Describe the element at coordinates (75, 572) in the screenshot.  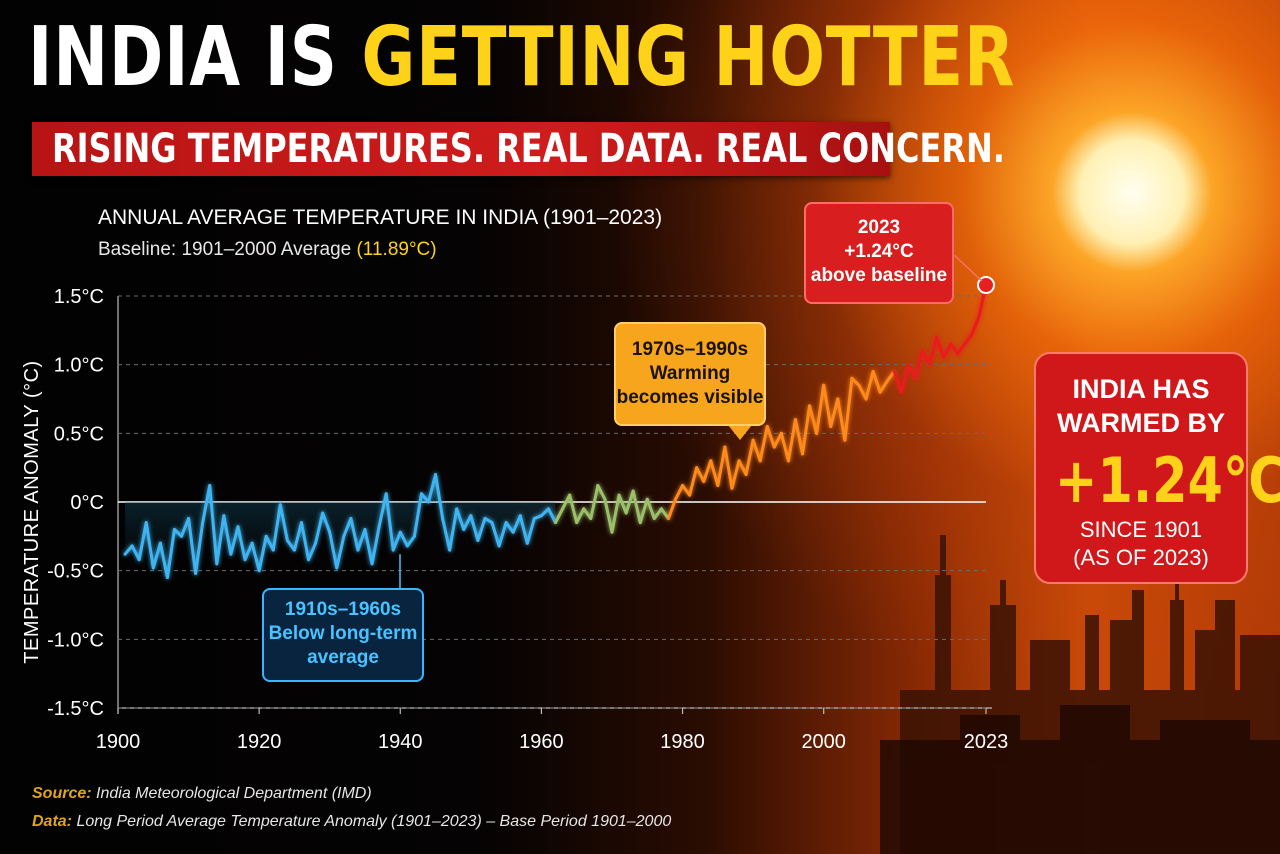
I see `y-tick-label: -0.5°C` at that location.